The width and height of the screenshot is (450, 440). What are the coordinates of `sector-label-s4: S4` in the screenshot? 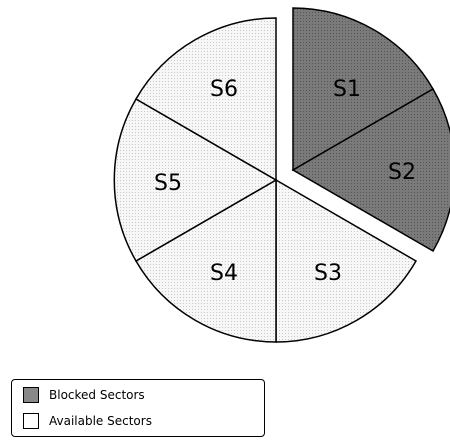 It's located at (224, 273).